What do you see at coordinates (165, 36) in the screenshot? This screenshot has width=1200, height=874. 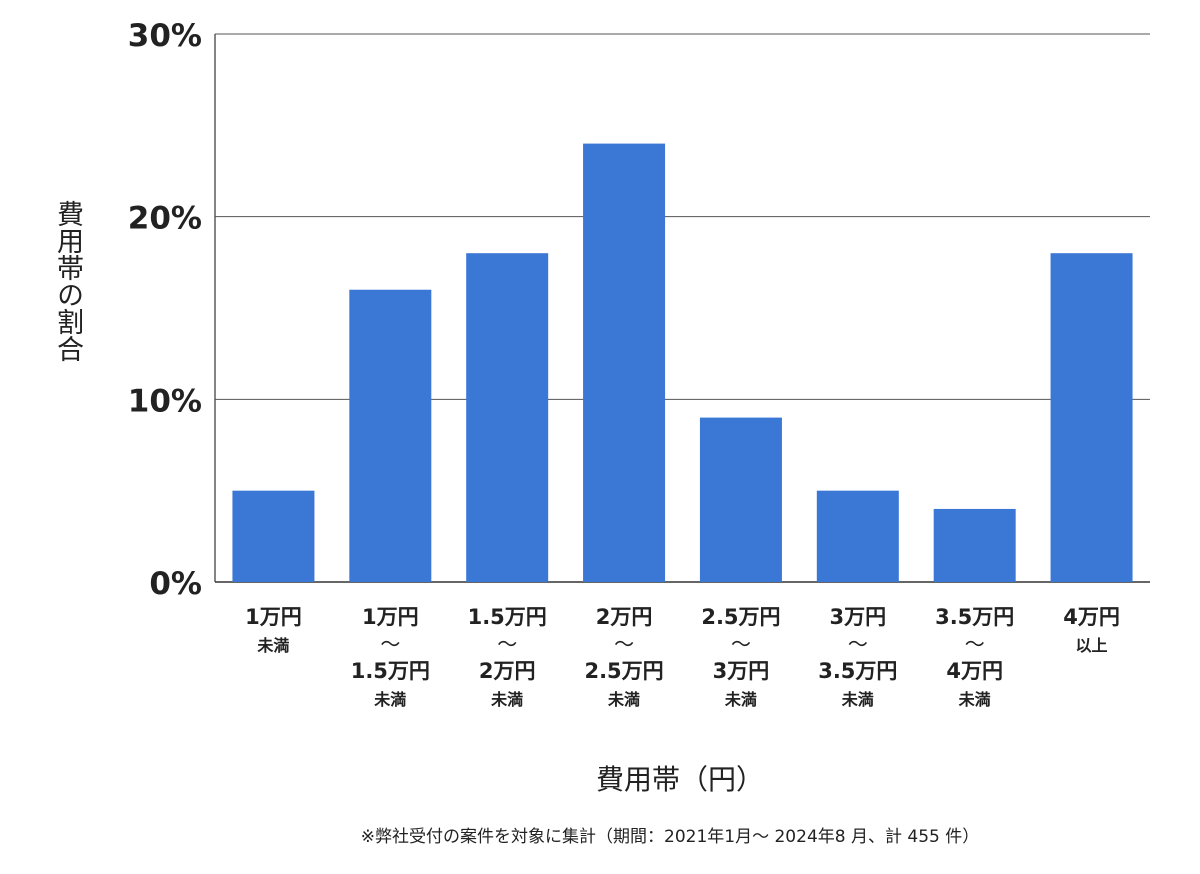 I see `y-tick-label: 30%` at bounding box center [165, 36].